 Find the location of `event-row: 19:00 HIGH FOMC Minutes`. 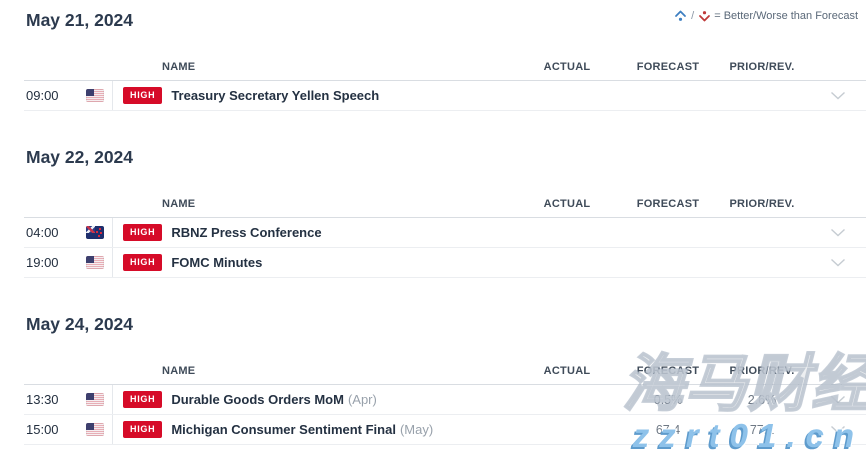

event-row: 19:00 HIGH FOMC Minutes is located at coordinates (445, 263).